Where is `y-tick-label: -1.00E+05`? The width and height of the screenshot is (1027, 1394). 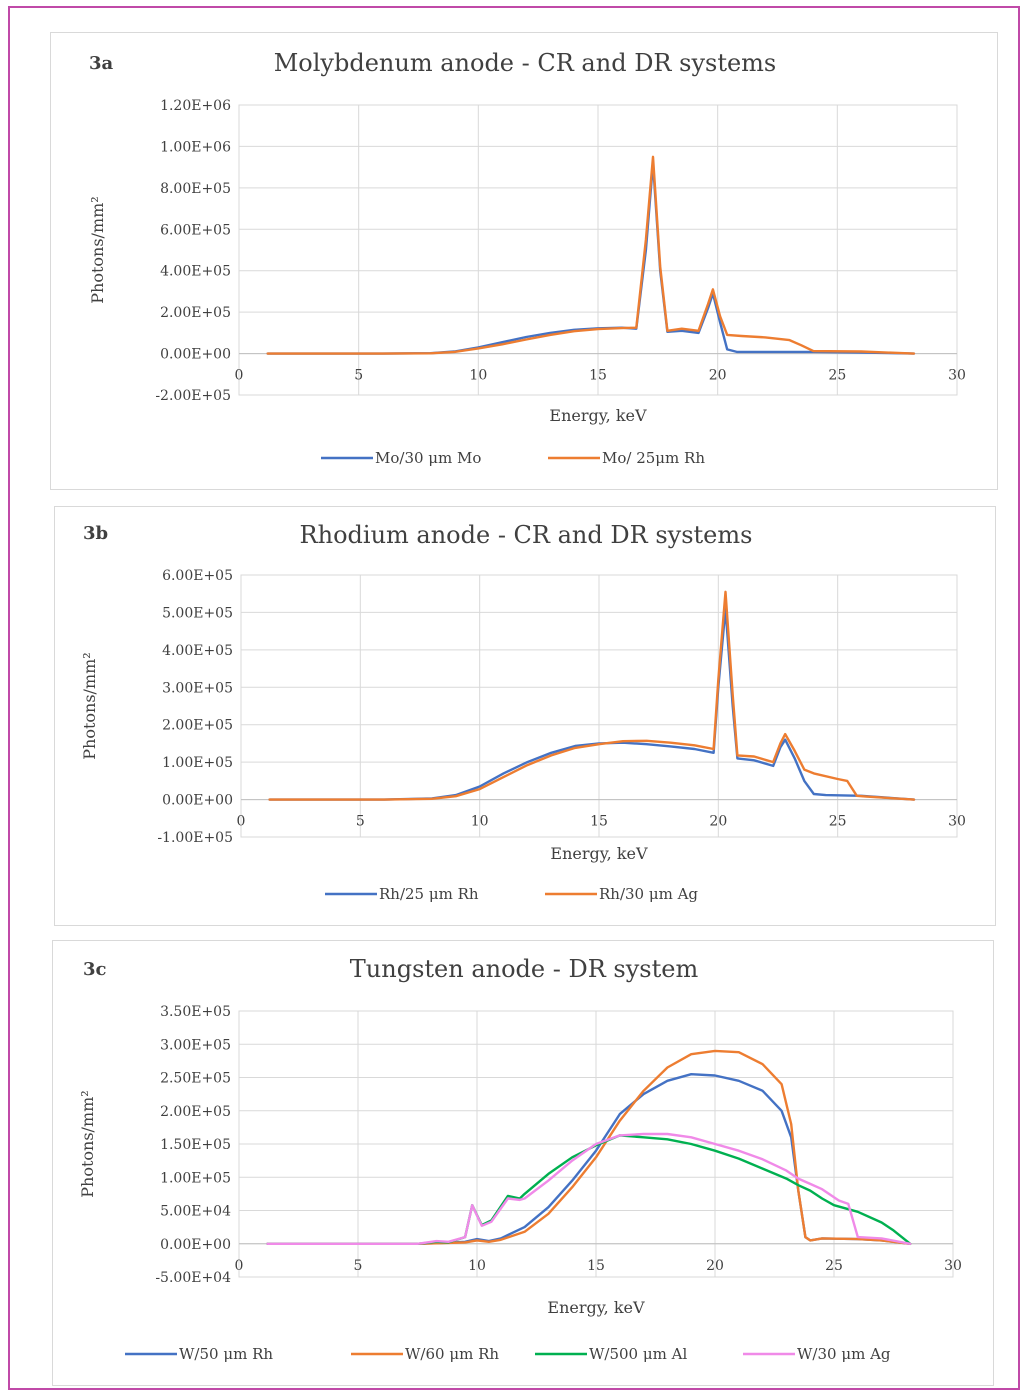 y-tick-label: -1.00E+05 is located at coordinates (195, 838).